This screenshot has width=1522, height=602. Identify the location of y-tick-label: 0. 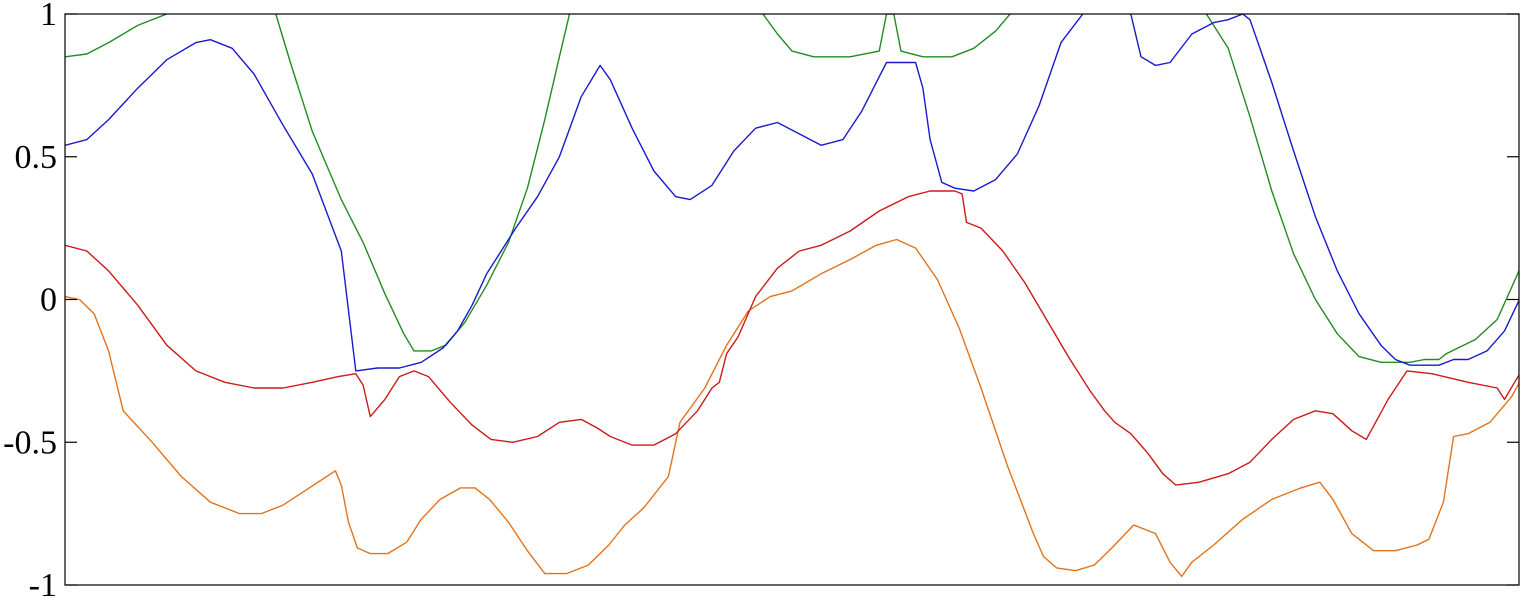
(48, 300).